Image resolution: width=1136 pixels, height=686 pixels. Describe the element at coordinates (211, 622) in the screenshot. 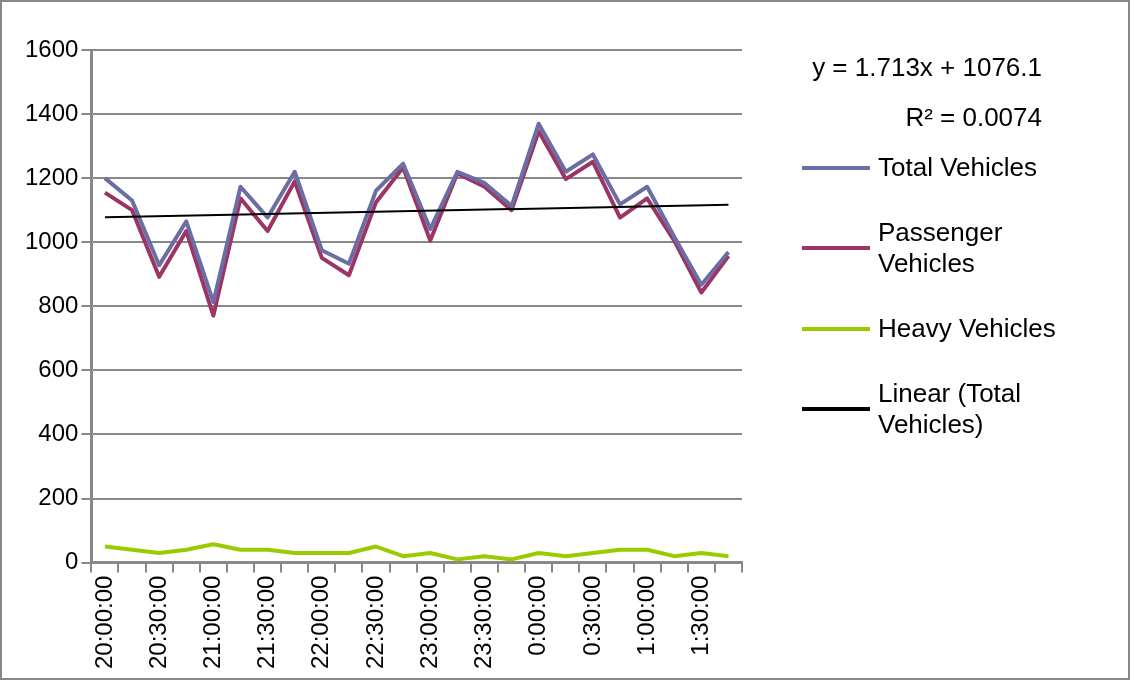

I see `x-tick-label: 21:00:00` at that location.